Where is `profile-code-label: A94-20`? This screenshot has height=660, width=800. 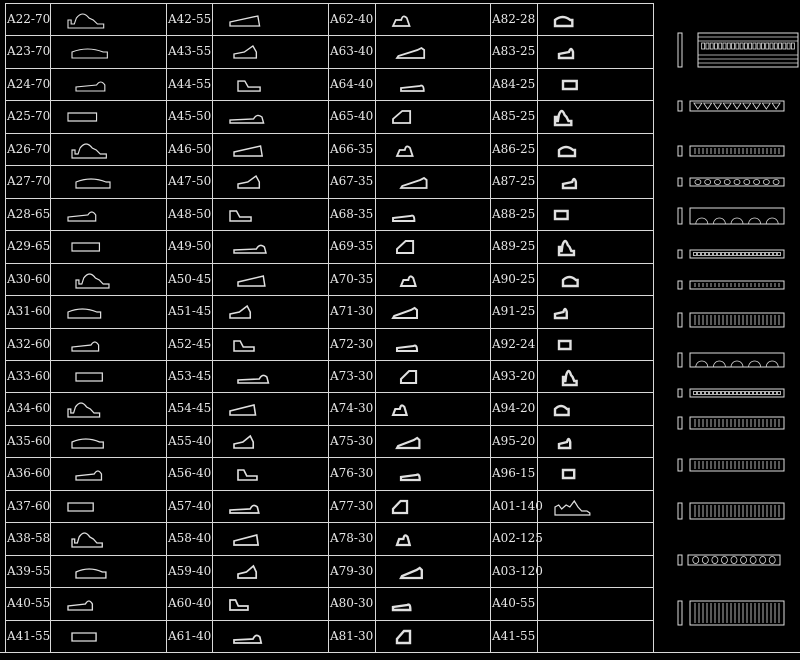
profile-code-label: A94-20 is located at coordinates (514, 408).